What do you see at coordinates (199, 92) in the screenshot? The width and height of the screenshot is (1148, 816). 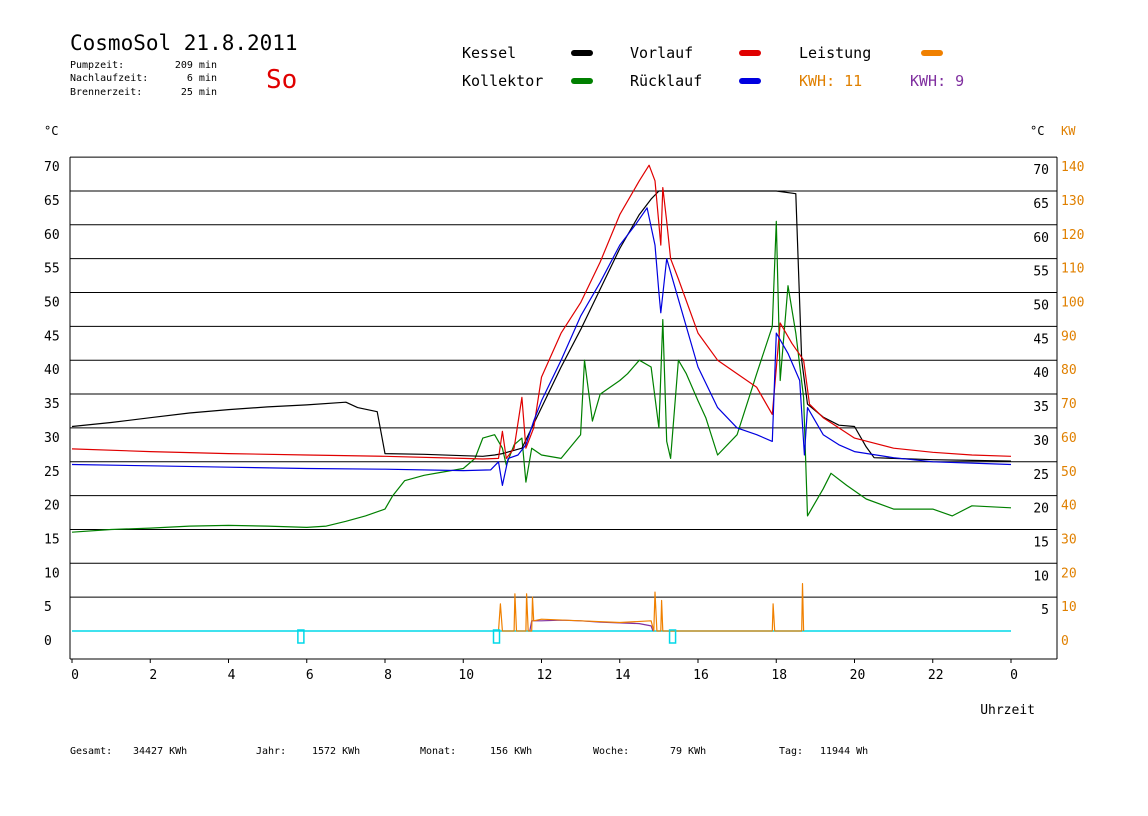 I see `stat-value-brennerzeit: 25 min` at bounding box center [199, 92].